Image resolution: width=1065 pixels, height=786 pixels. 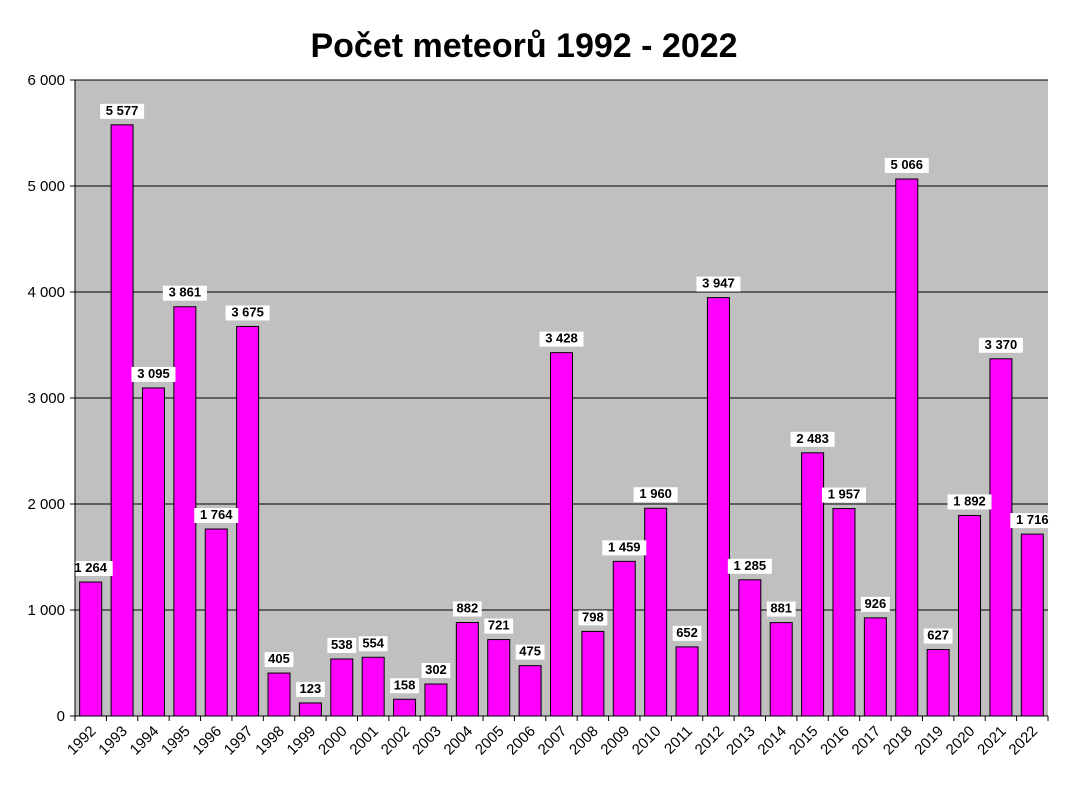 What do you see at coordinates (647, 741) in the screenshot?
I see `x-tick-label: 2010` at bounding box center [647, 741].